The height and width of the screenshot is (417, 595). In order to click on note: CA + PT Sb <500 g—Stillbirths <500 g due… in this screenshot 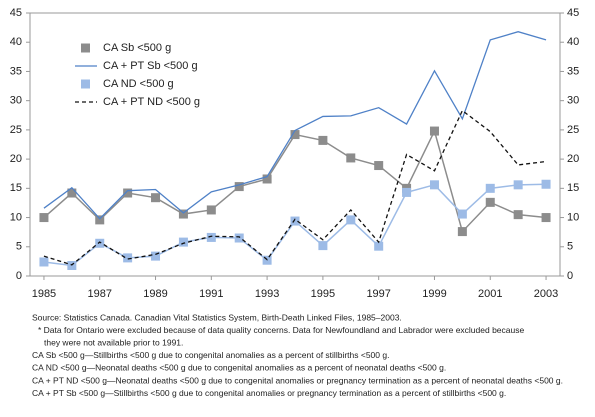, I will do `click(269, 393)`.